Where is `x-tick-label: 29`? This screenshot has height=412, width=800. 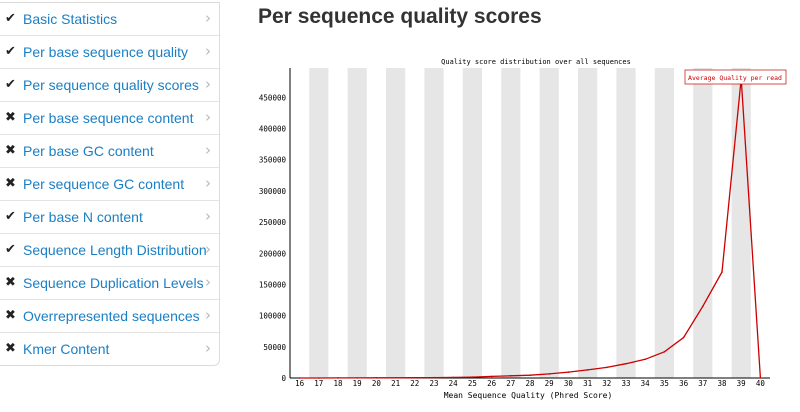
x-tick-label: 29 is located at coordinates (549, 383).